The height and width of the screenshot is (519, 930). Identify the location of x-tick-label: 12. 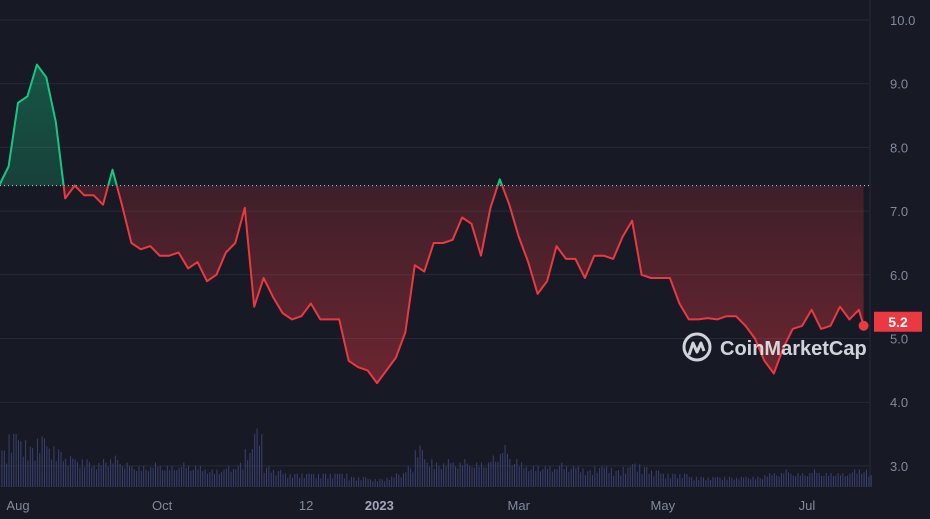
(306, 505).